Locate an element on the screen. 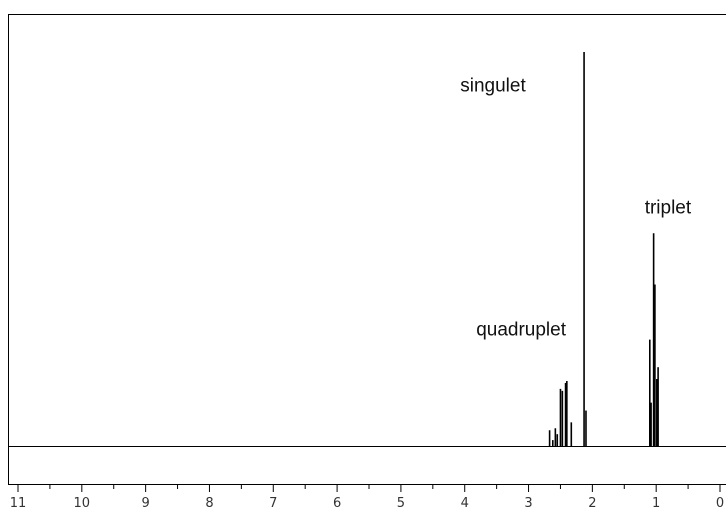 Image resolution: width=726 pixels, height=522 pixels. annotation-singulet: singulet is located at coordinates (493, 85).